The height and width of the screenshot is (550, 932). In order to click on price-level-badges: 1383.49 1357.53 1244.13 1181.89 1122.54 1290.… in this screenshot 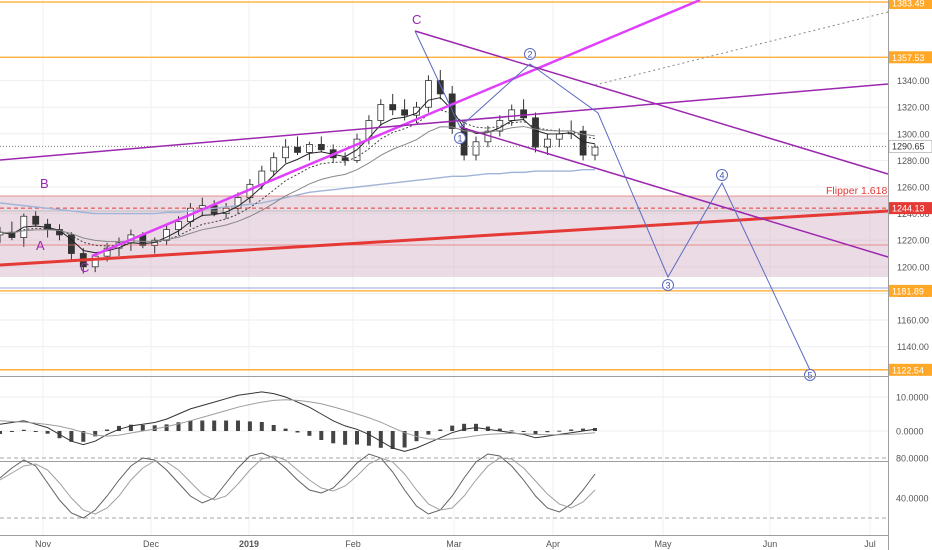, I will do `click(910, 188)`.